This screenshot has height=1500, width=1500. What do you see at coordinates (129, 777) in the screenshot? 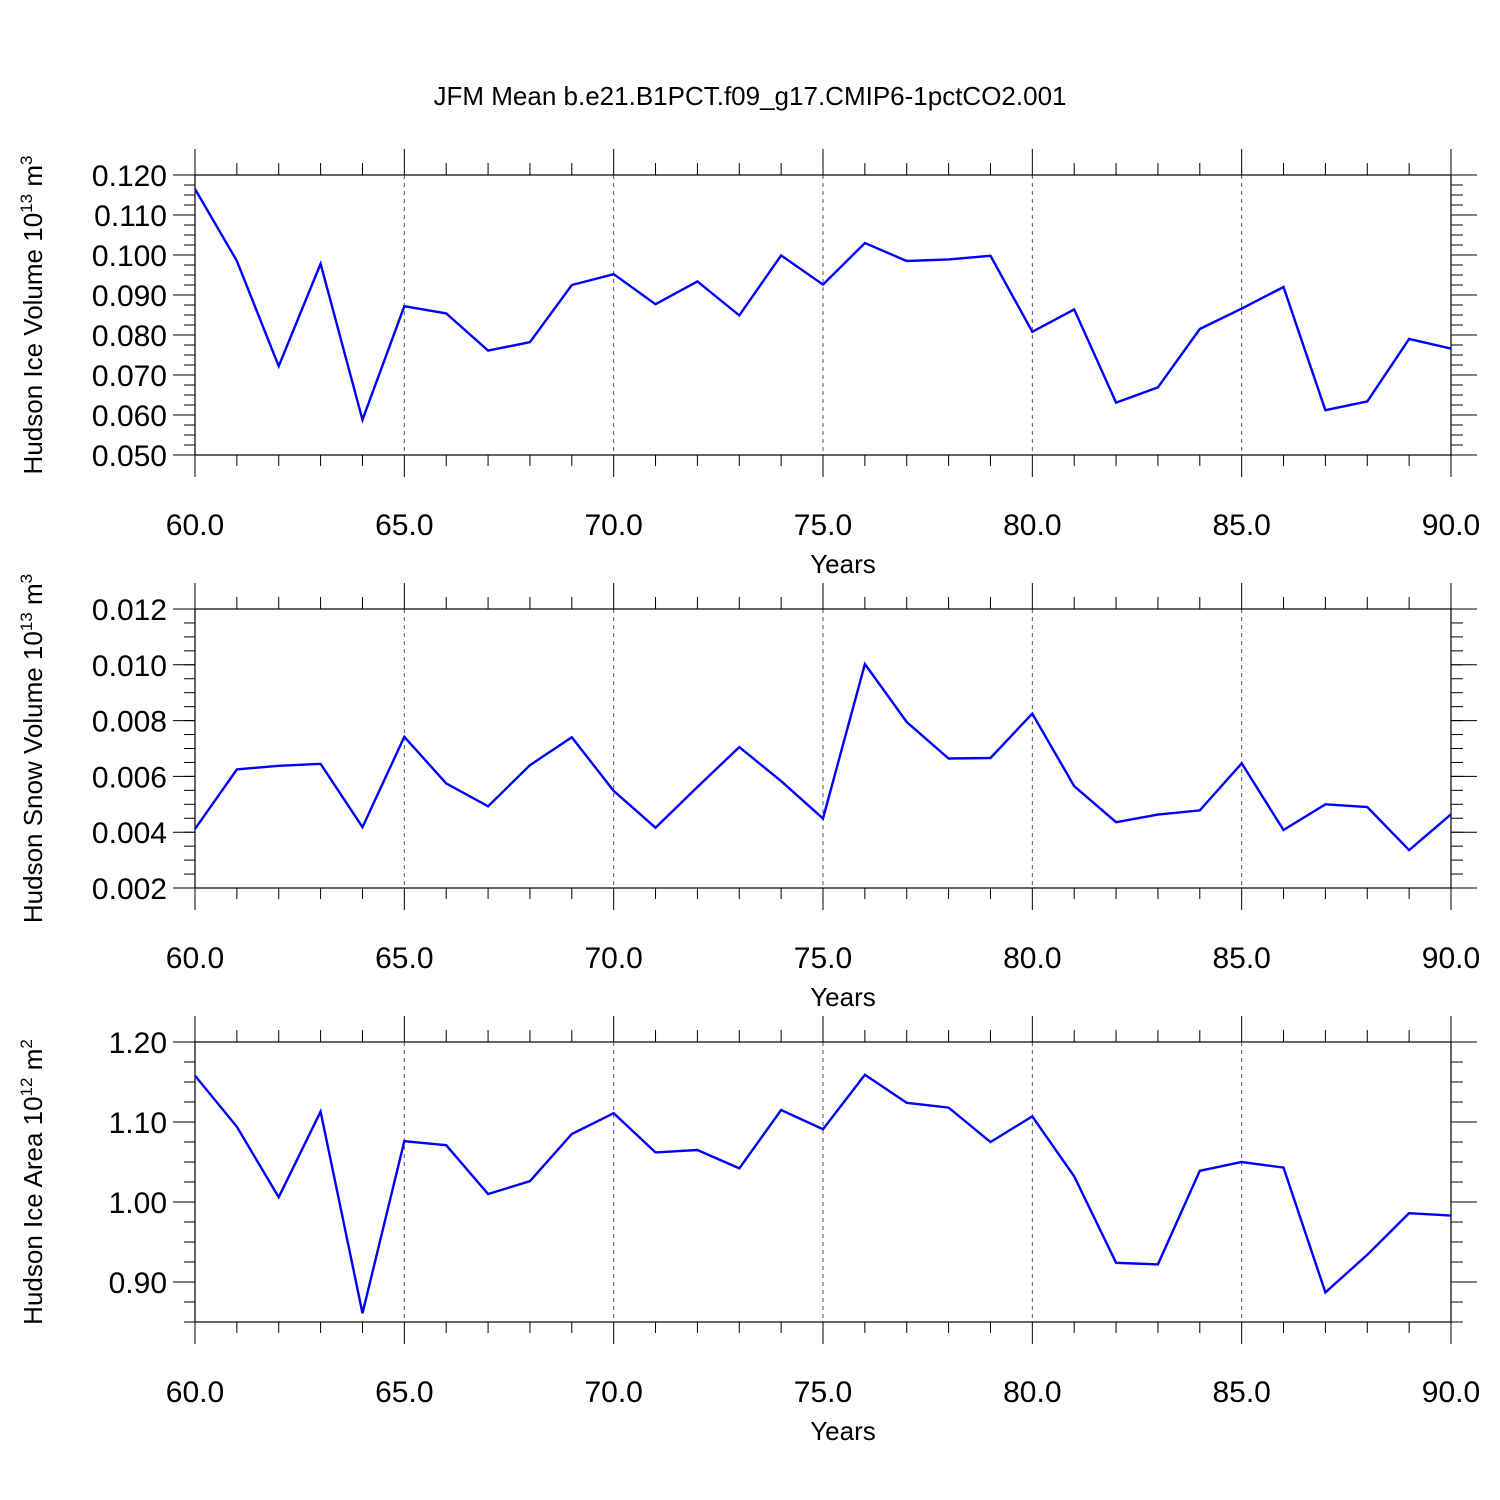
I see `y-tick-label: 0.006` at bounding box center [129, 777].